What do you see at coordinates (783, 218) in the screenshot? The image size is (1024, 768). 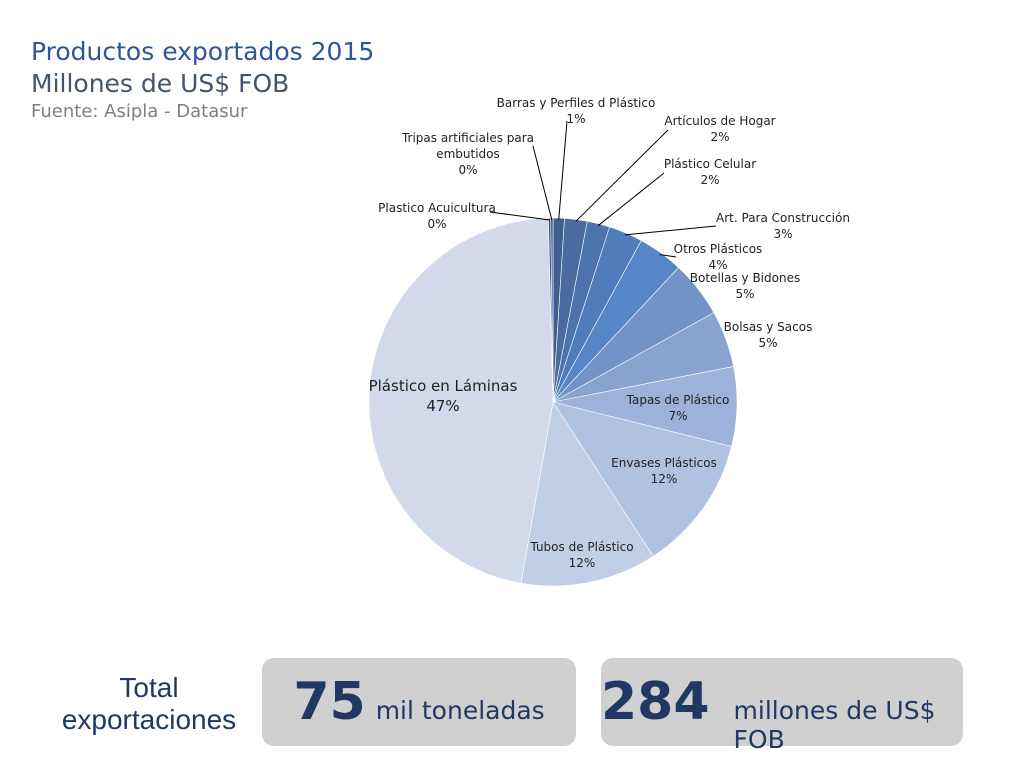 I see `slice-label-line: Art. Para Construcción` at bounding box center [783, 218].